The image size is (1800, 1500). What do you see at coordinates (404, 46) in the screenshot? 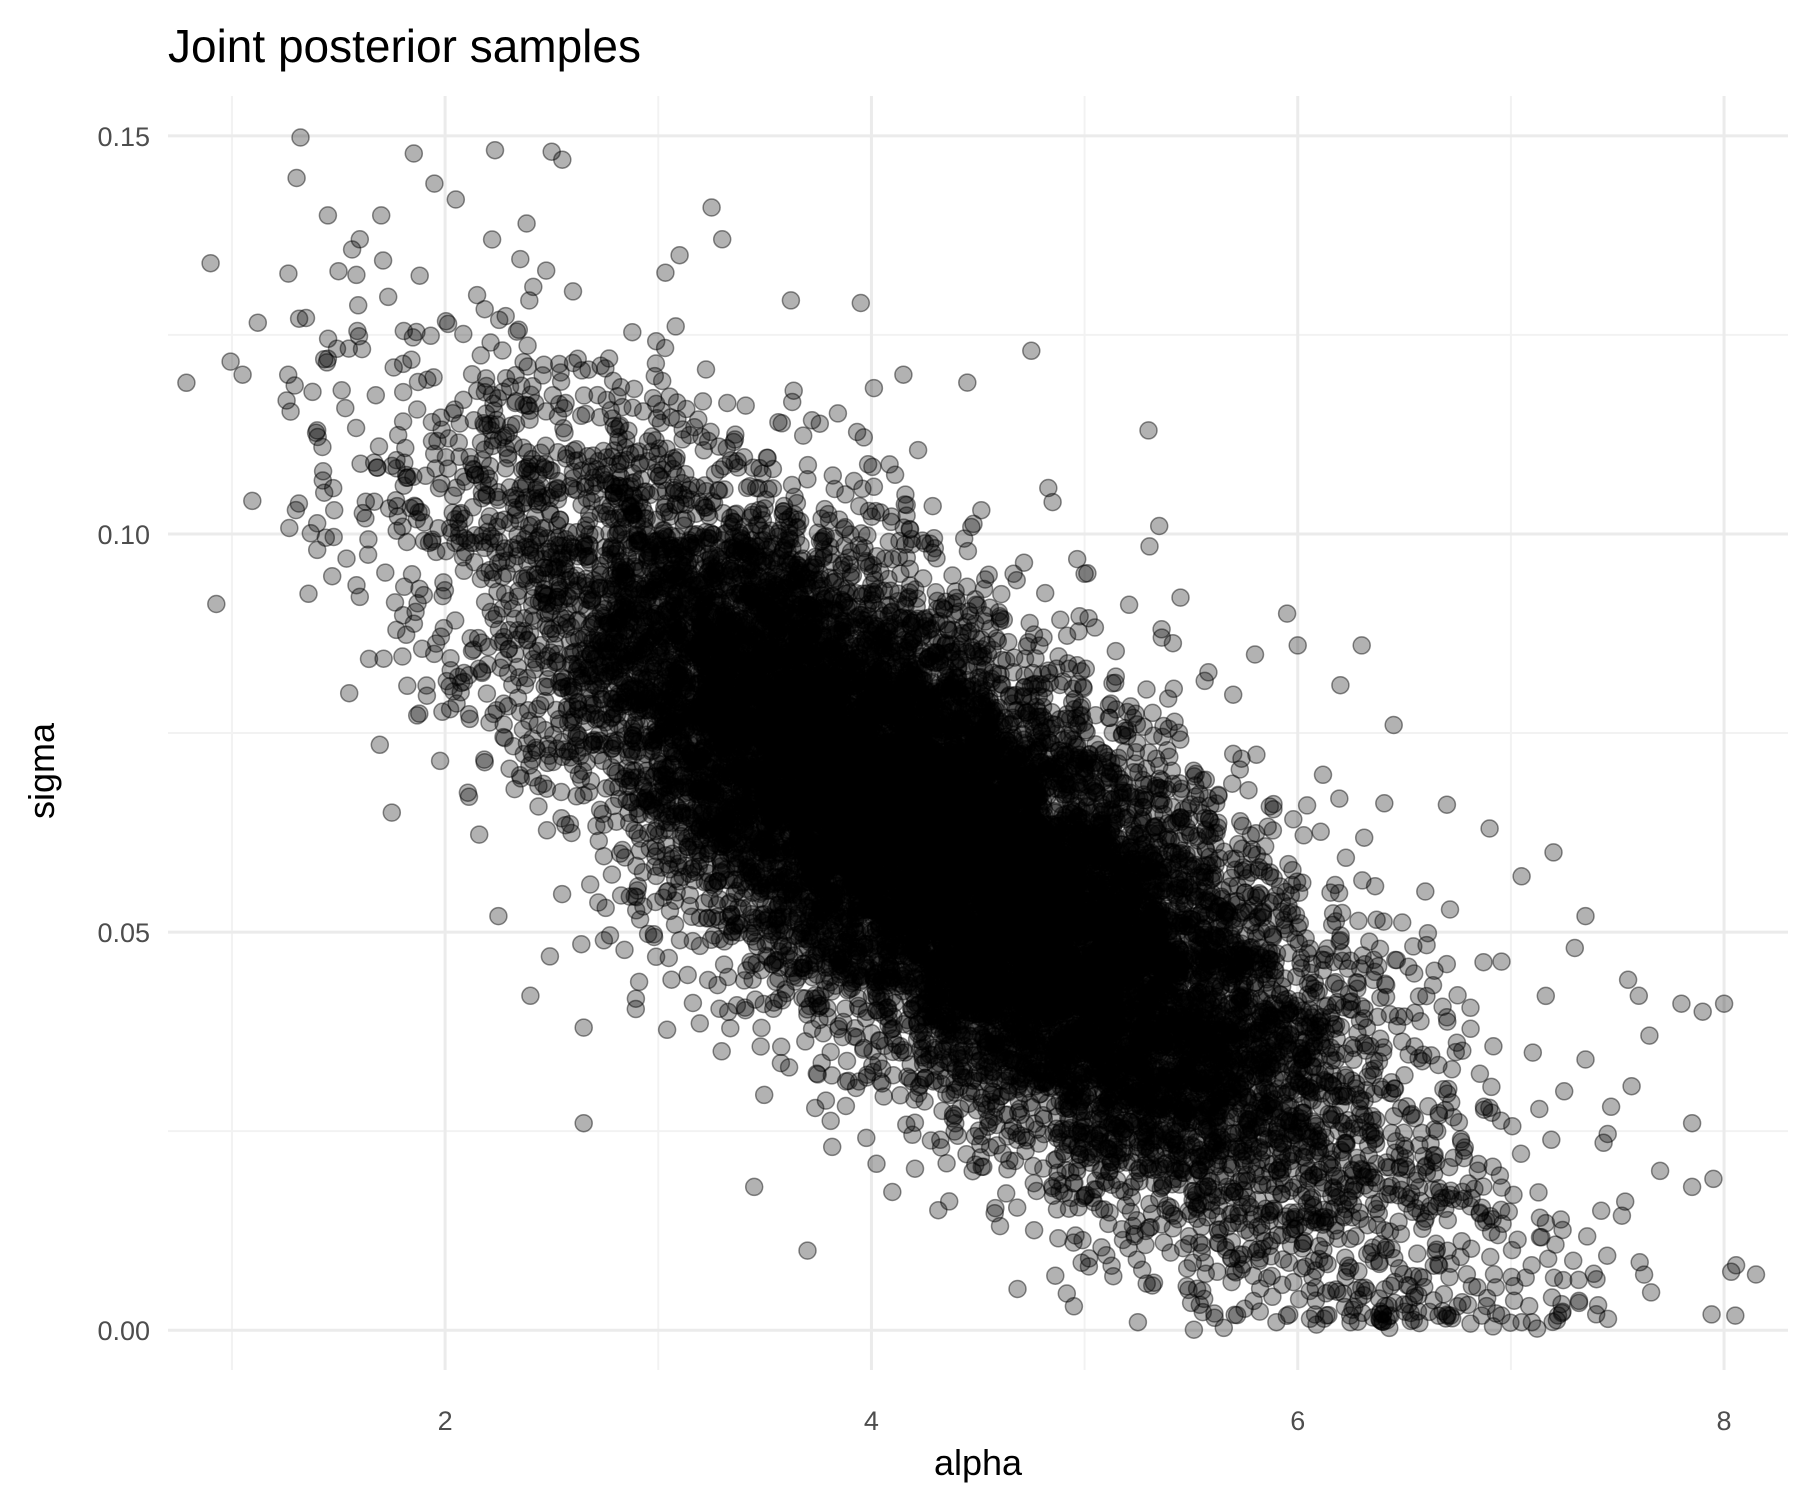
I see `chart-title: Joint posterior samples` at bounding box center [404, 46].